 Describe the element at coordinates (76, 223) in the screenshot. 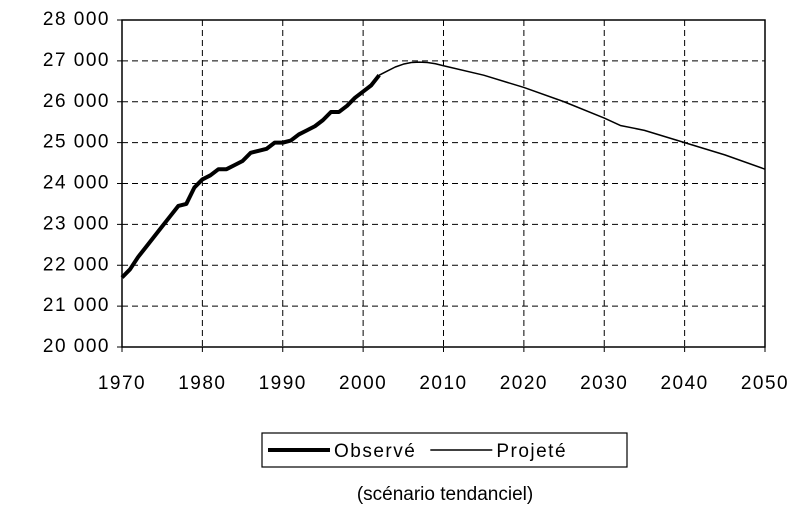

I see `y-tick-label: 23 000` at that location.